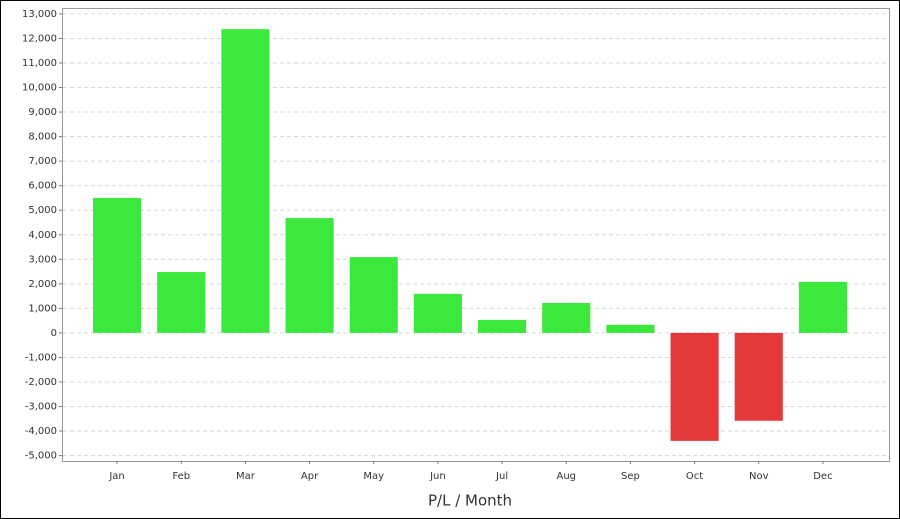  What do you see at coordinates (42, 210) in the screenshot?
I see `y-tick-label: 5,000` at bounding box center [42, 210].